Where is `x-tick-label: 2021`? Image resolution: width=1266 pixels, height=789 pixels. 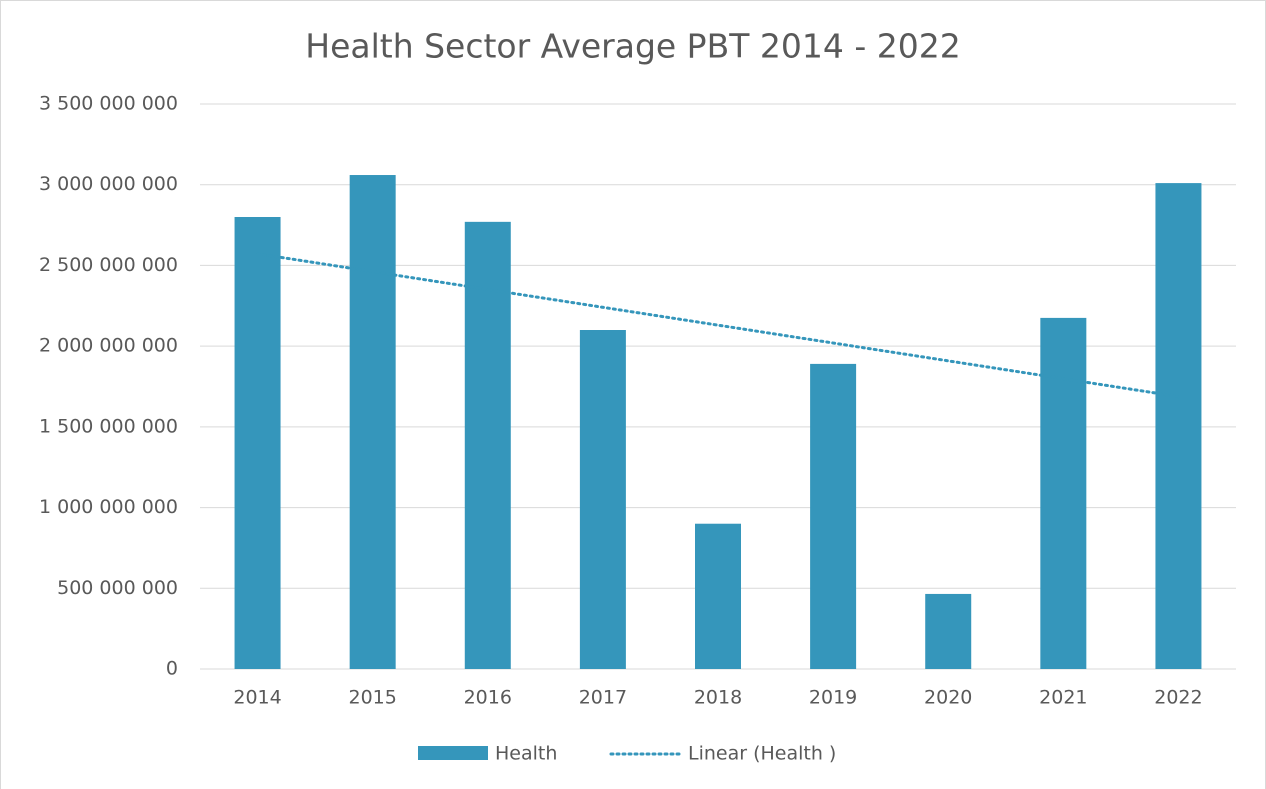
x-tick-label: 2021 is located at coordinates (1063, 698).